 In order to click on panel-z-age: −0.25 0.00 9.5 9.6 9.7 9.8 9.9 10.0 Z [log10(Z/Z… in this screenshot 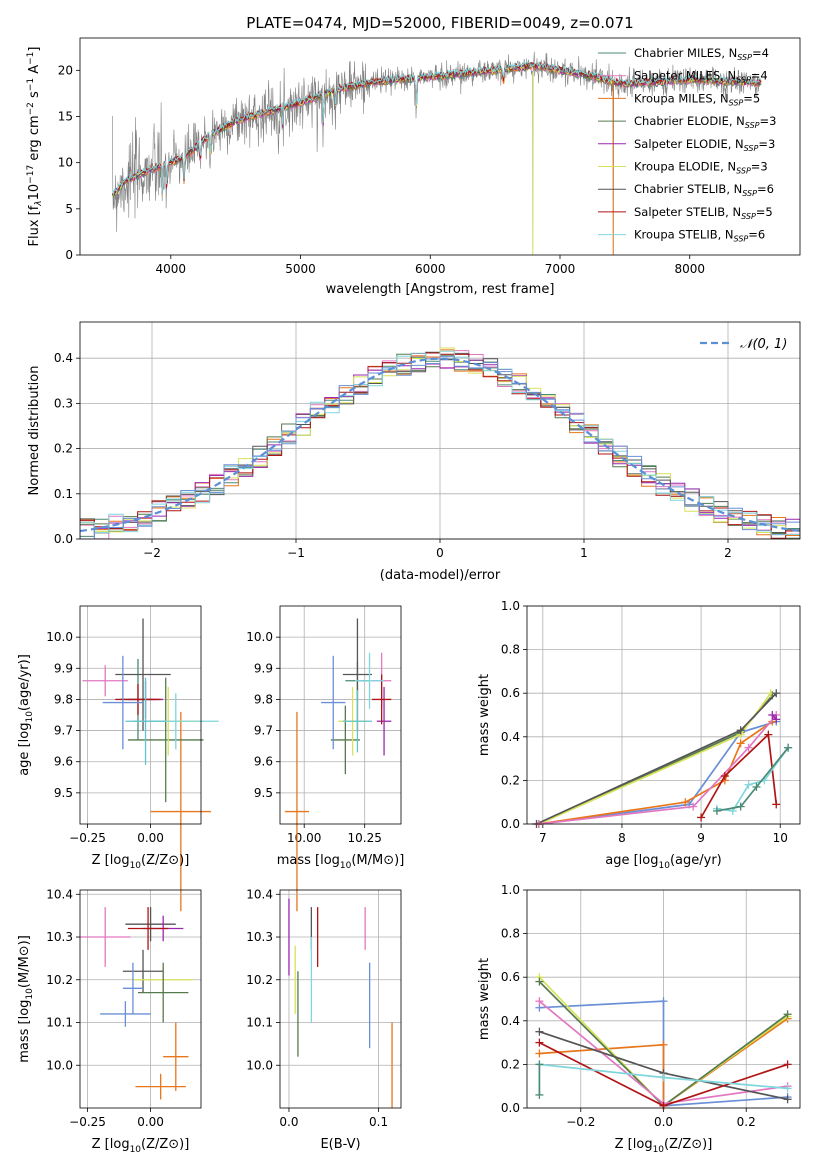, I will do `click(118, 758)`.